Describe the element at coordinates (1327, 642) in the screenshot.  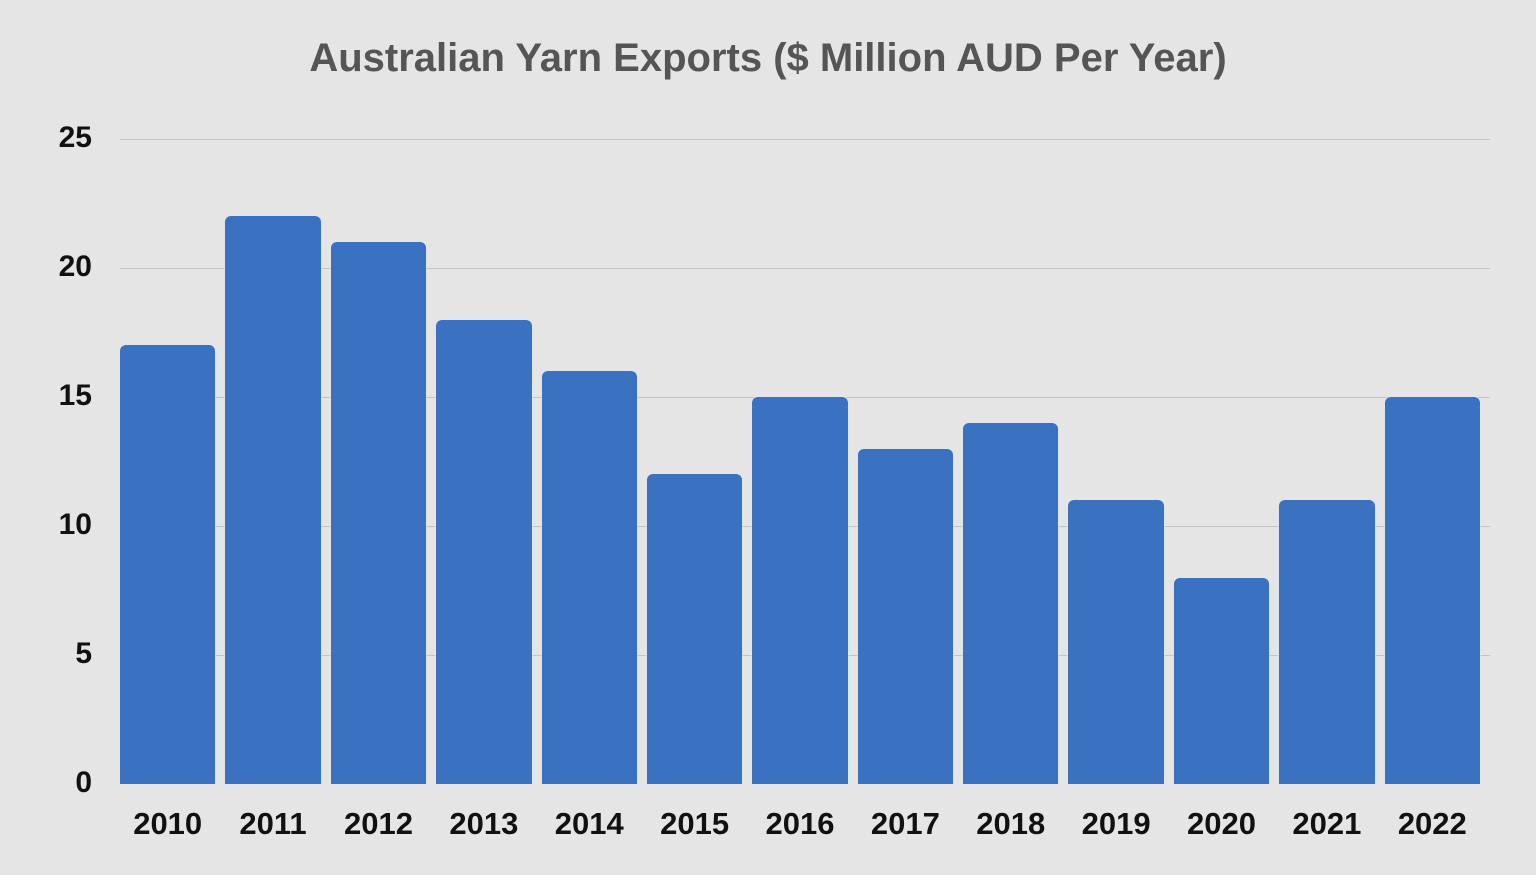
I see `bar-2021` at that location.